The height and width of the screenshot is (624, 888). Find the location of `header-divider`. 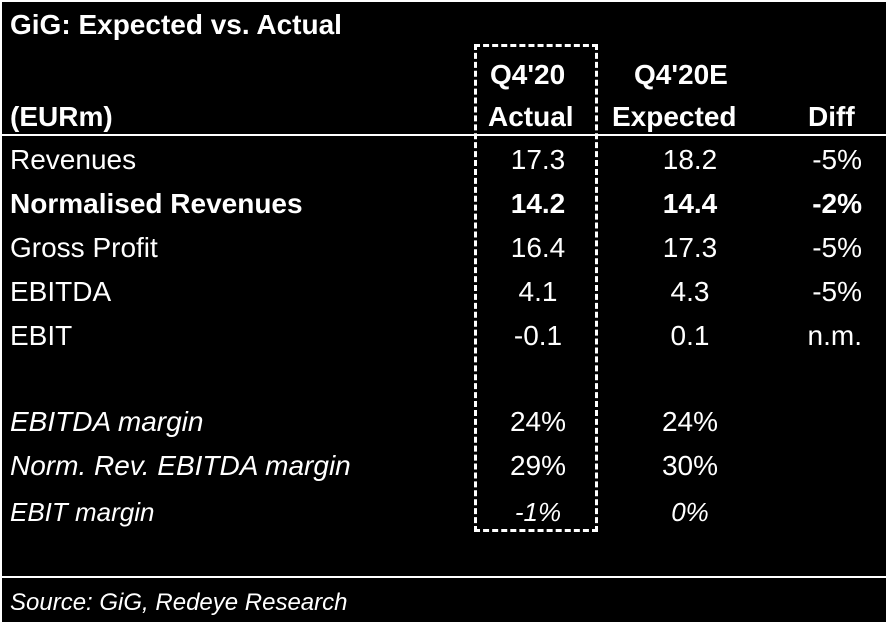

header-divider is located at coordinates (444, 135).